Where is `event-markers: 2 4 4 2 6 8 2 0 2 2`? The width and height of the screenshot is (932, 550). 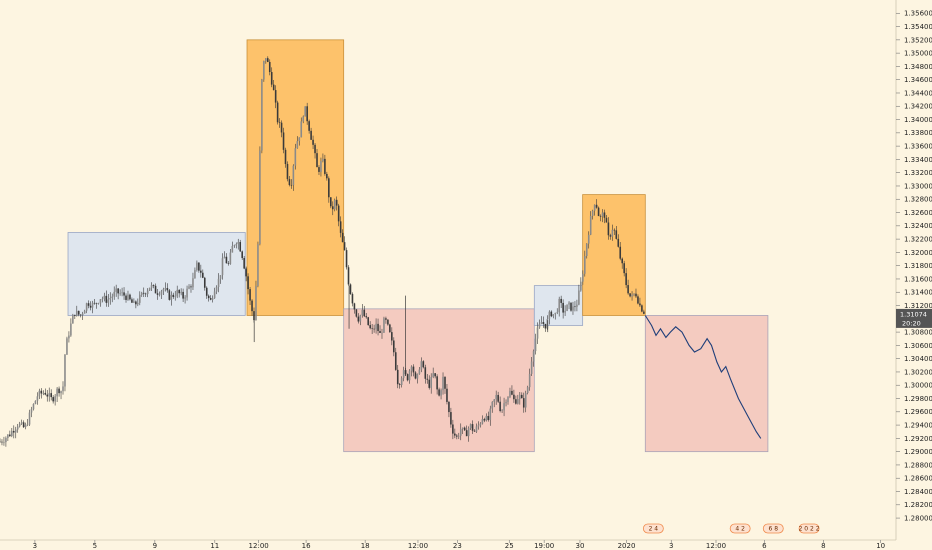 event-markers: 2 4 4 2 6 8 2 0 2 2 is located at coordinates (731, 528).